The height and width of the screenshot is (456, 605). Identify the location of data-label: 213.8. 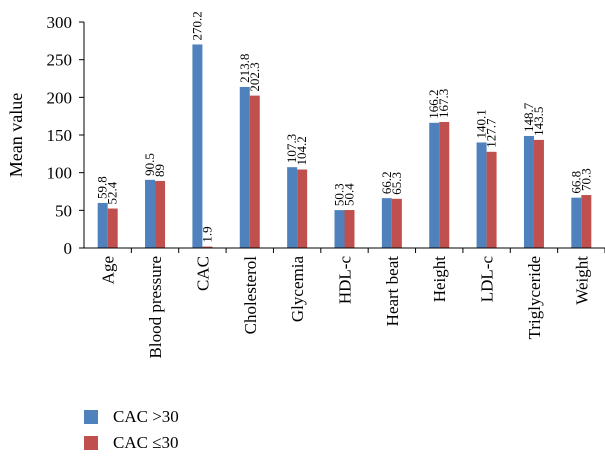
(244, 68).